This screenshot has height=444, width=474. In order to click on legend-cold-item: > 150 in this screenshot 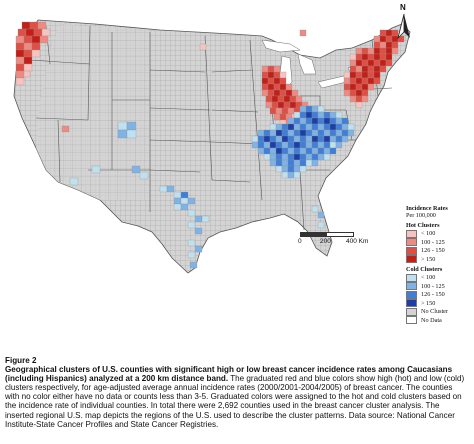, I will do `click(439, 303)`.